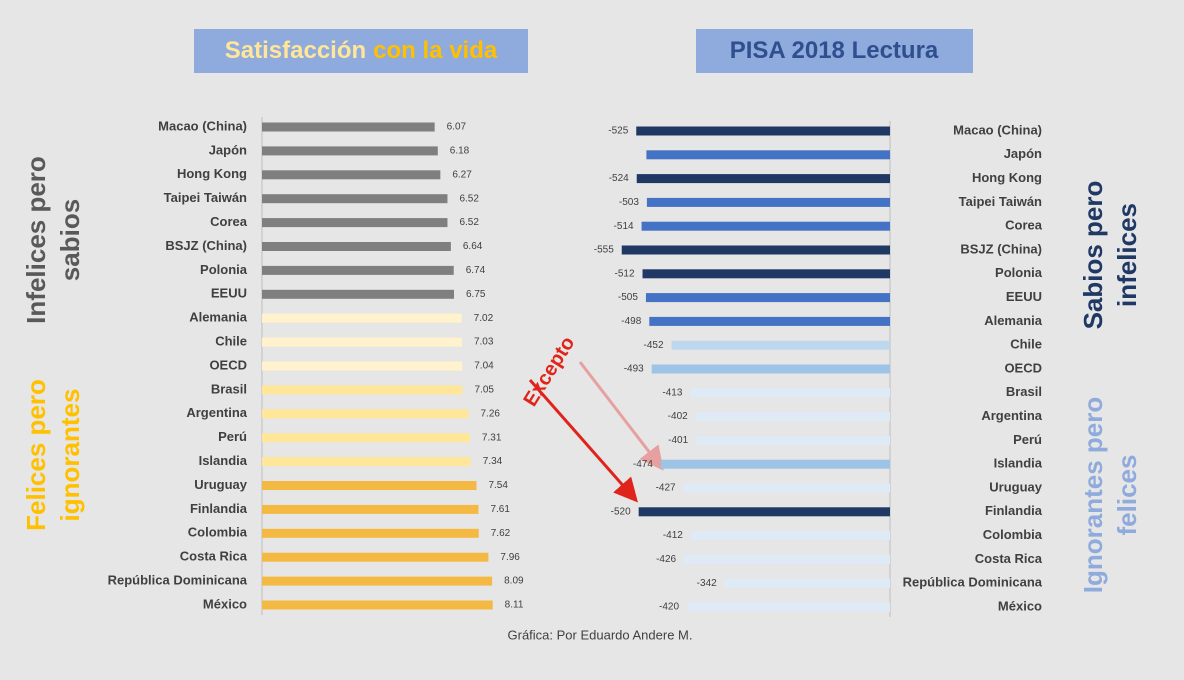  I want to click on value-label: 7.62, so click(501, 533).